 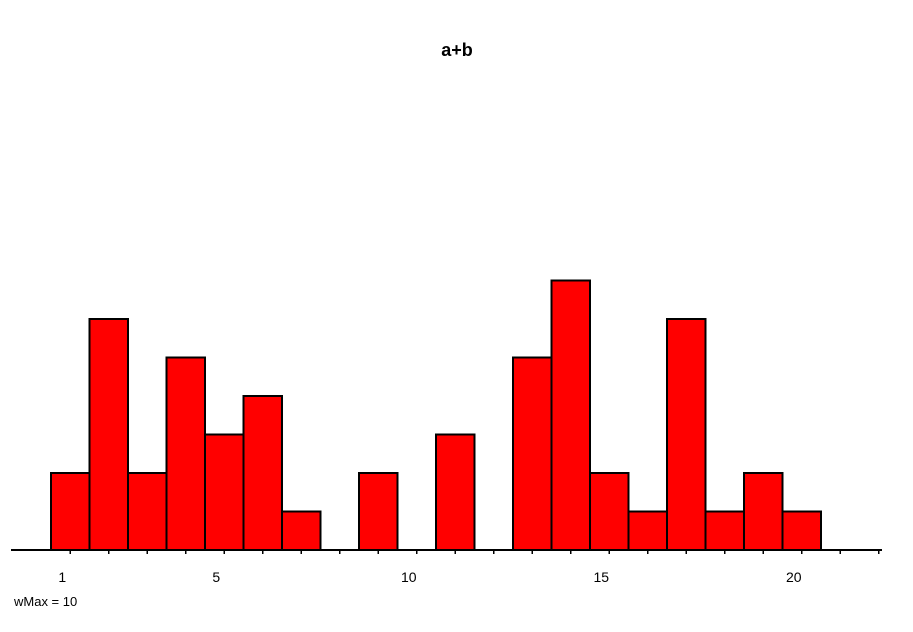 What do you see at coordinates (429, 577) in the screenshot?
I see `x-tick-labels: 1 5 10 15 20` at bounding box center [429, 577].